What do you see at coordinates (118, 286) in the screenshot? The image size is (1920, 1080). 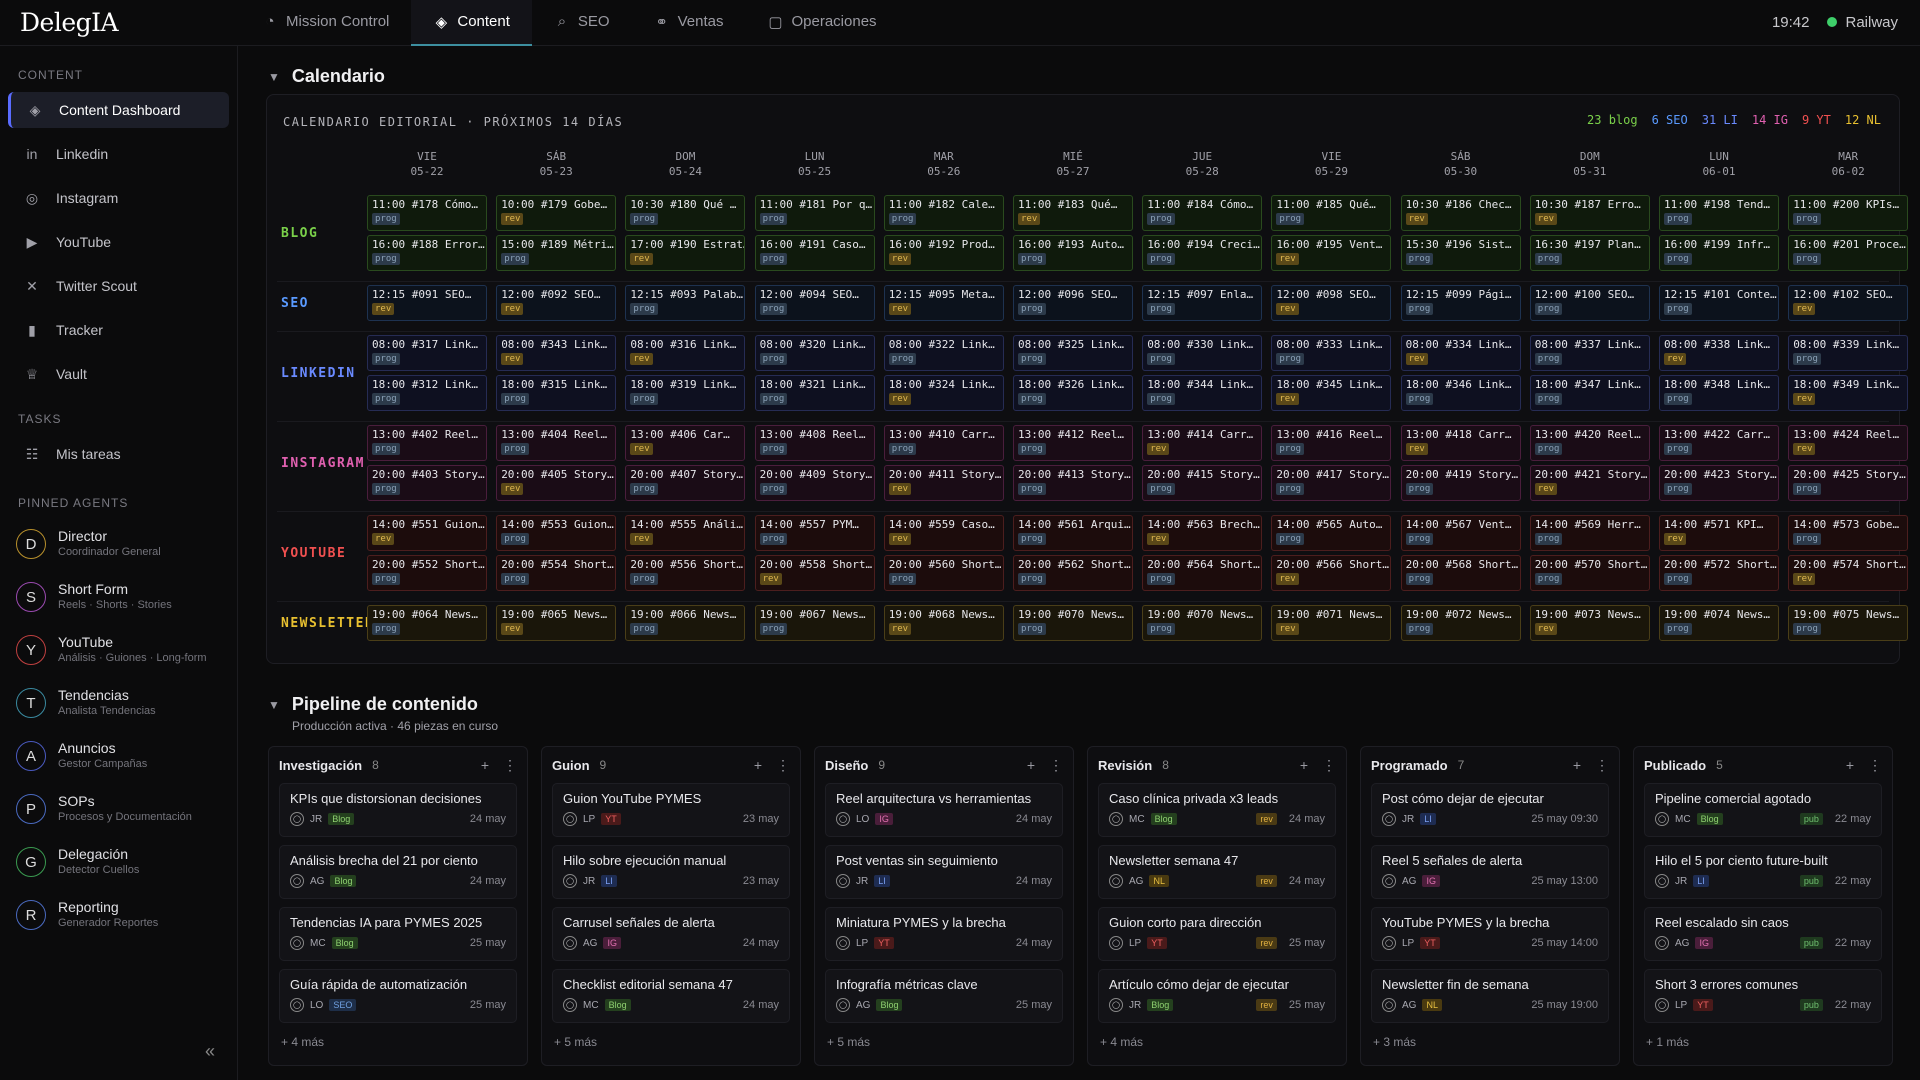 I see `sidebar-item-twitter-scout: ✕ Twitter Scout` at bounding box center [118, 286].